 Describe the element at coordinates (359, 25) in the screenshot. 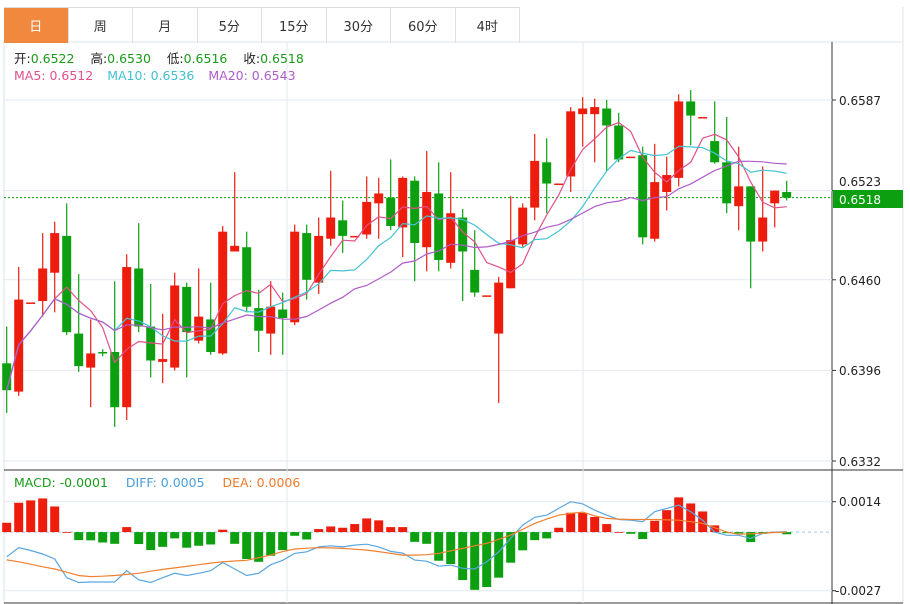

I see `tab-30min: 30分` at that location.